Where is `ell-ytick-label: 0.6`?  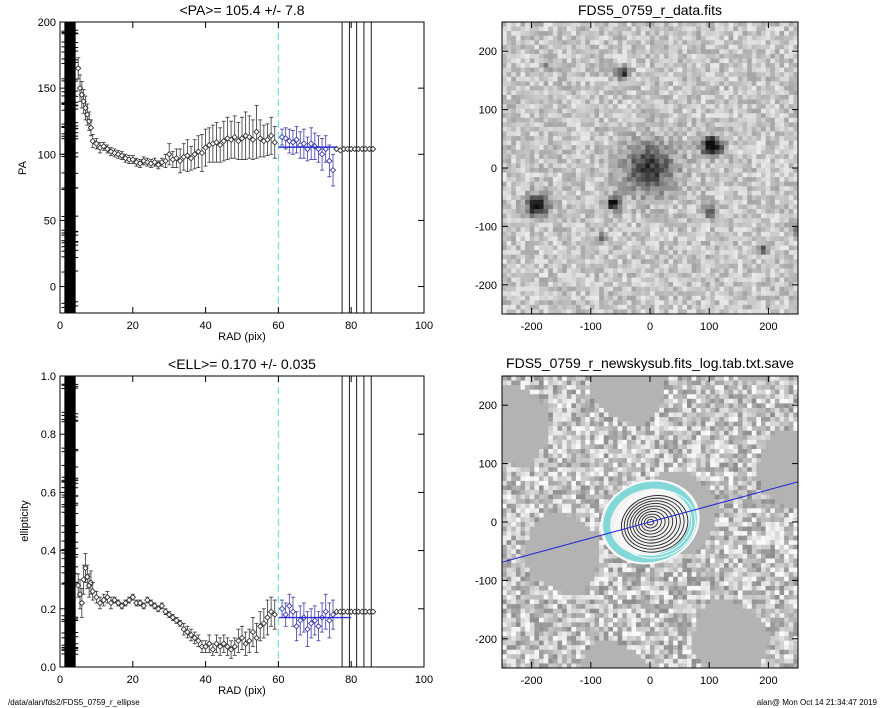
ell-ytick-label: 0.6 is located at coordinates (48, 493).